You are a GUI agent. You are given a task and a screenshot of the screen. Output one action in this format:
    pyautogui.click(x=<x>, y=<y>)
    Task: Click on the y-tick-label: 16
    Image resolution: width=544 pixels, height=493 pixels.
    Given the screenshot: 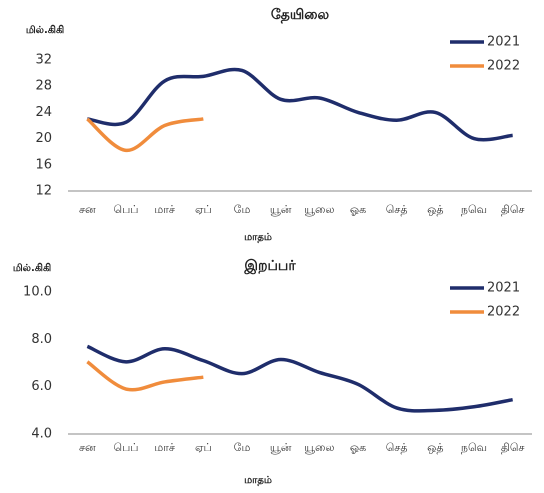 What is the action you would take?
    pyautogui.click(x=43, y=164)
    